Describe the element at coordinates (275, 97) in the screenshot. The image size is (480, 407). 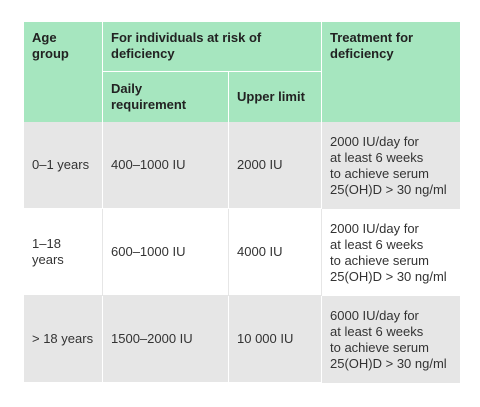
I see `header-upper-limit: Upper limit` at that location.